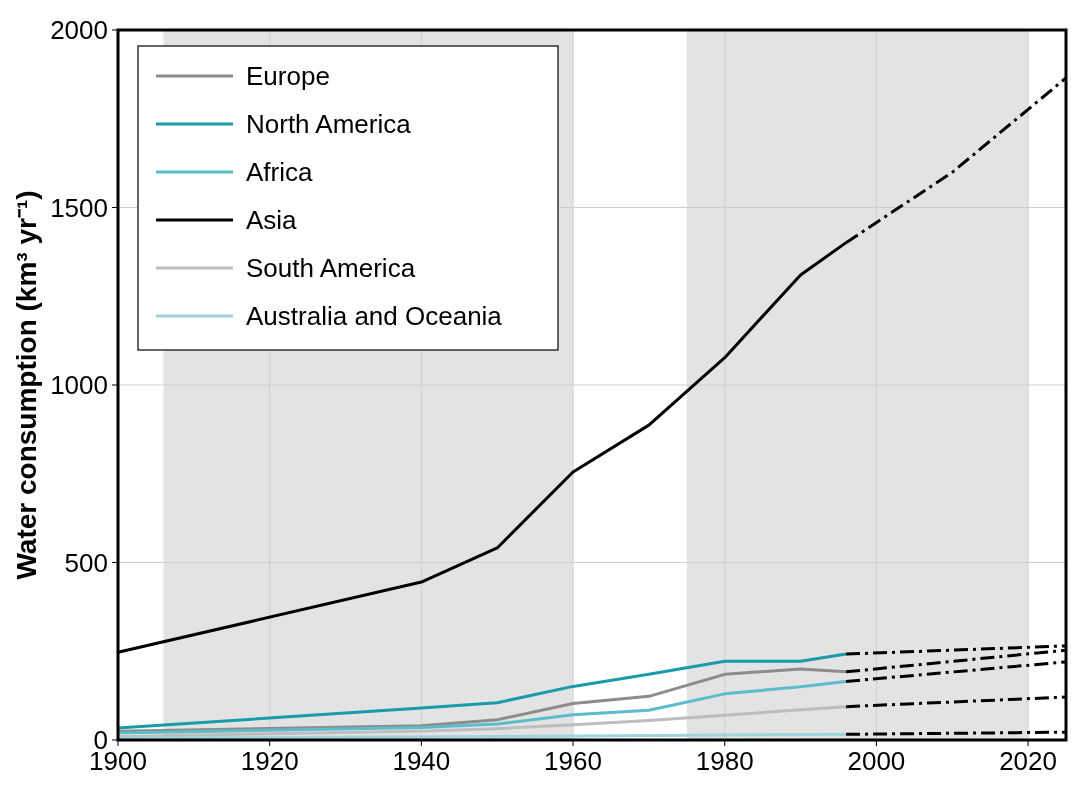 The image size is (1088, 794). Describe the element at coordinates (79, 385) in the screenshot. I see `y-tick-label: 1000` at that location.